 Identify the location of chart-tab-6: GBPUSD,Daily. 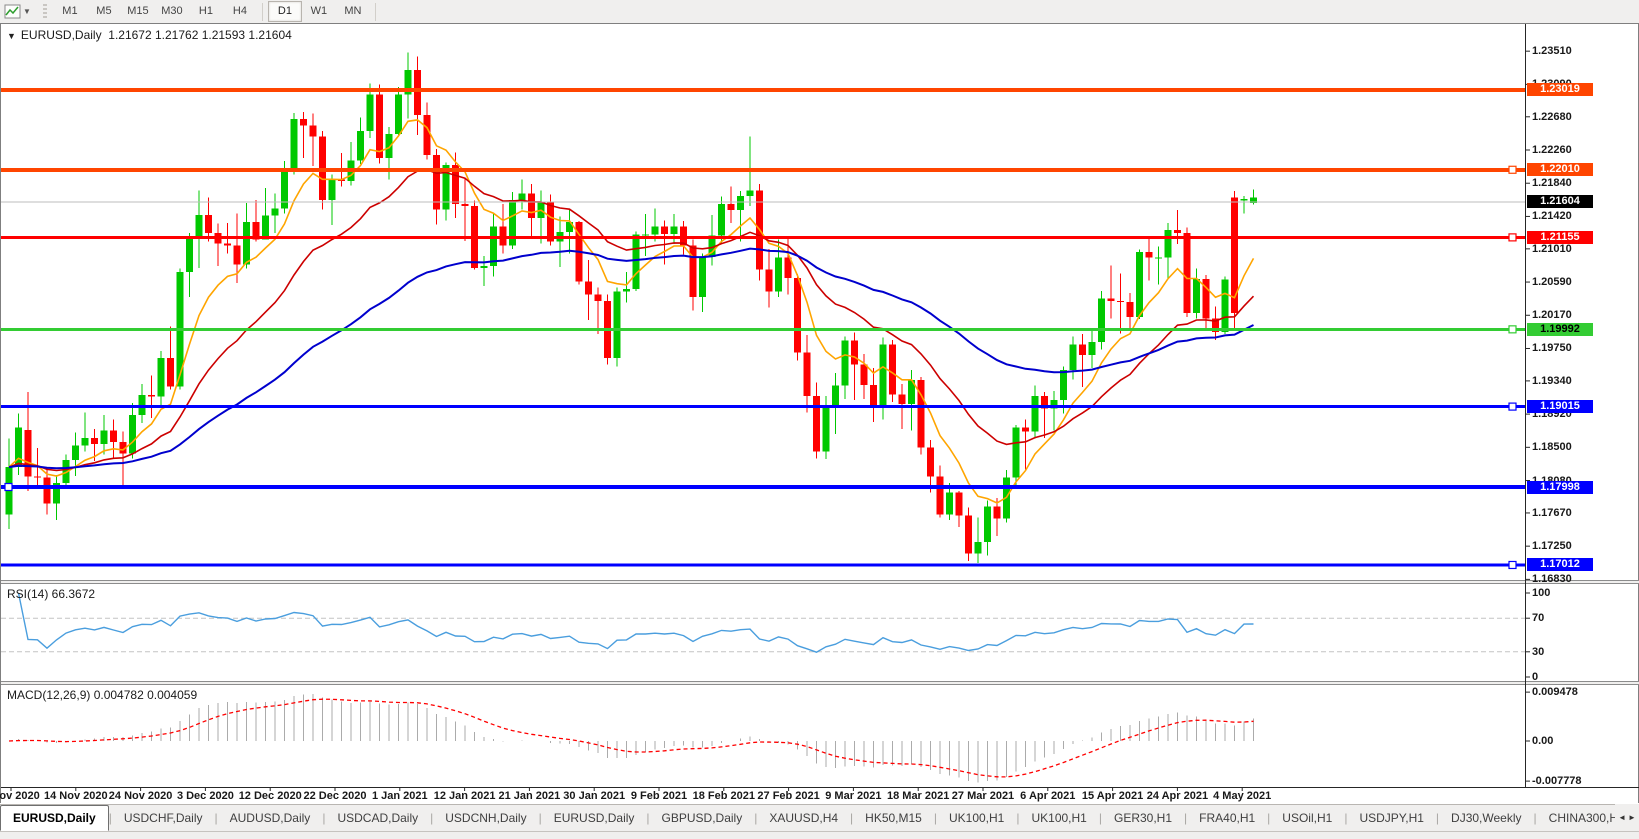
(702, 818).